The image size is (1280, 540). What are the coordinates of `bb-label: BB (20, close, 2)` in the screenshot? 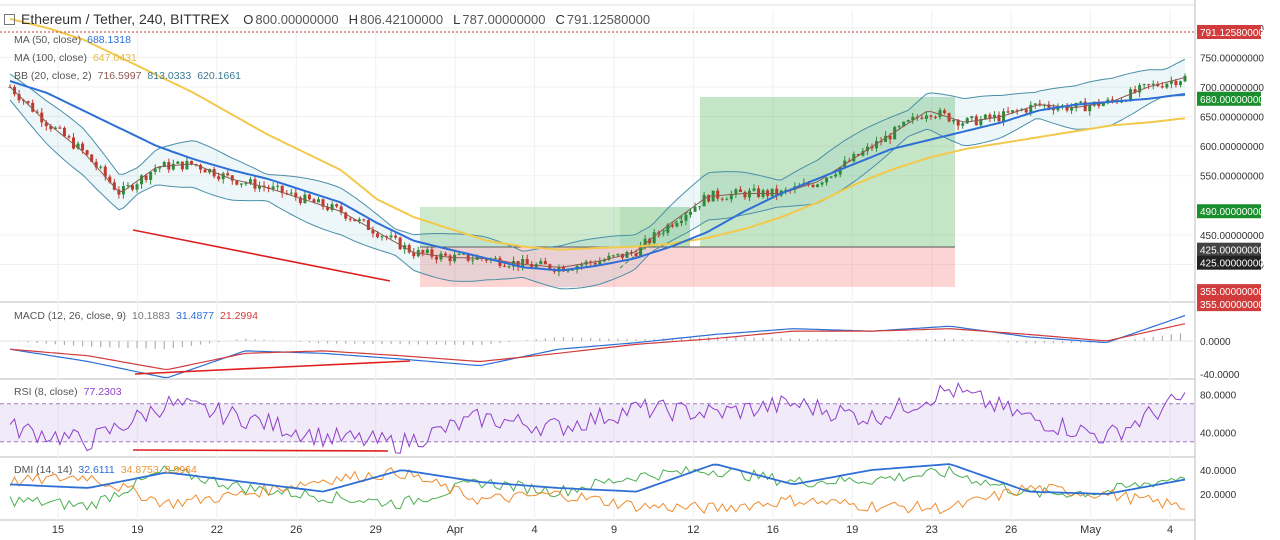 It's located at (53, 76).